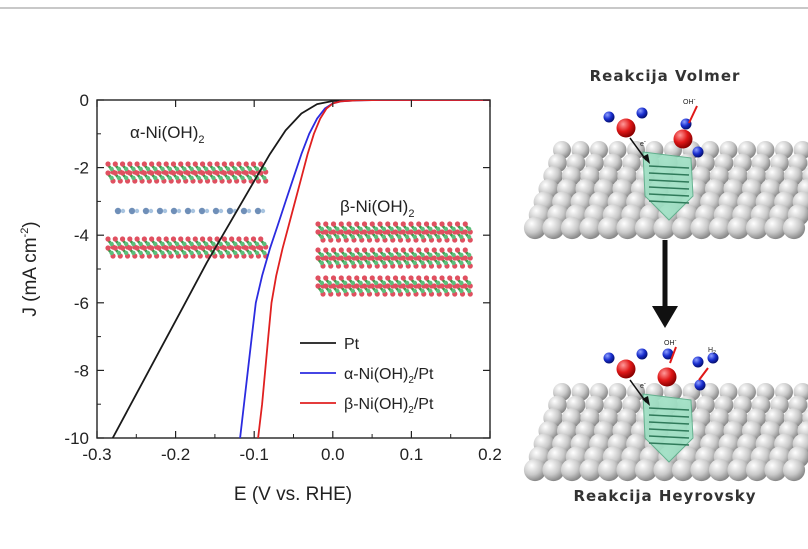 This screenshot has height=549, width=808. I want to click on legend-label-beta: β-Ni(OH)2/Pt, so click(389, 406).